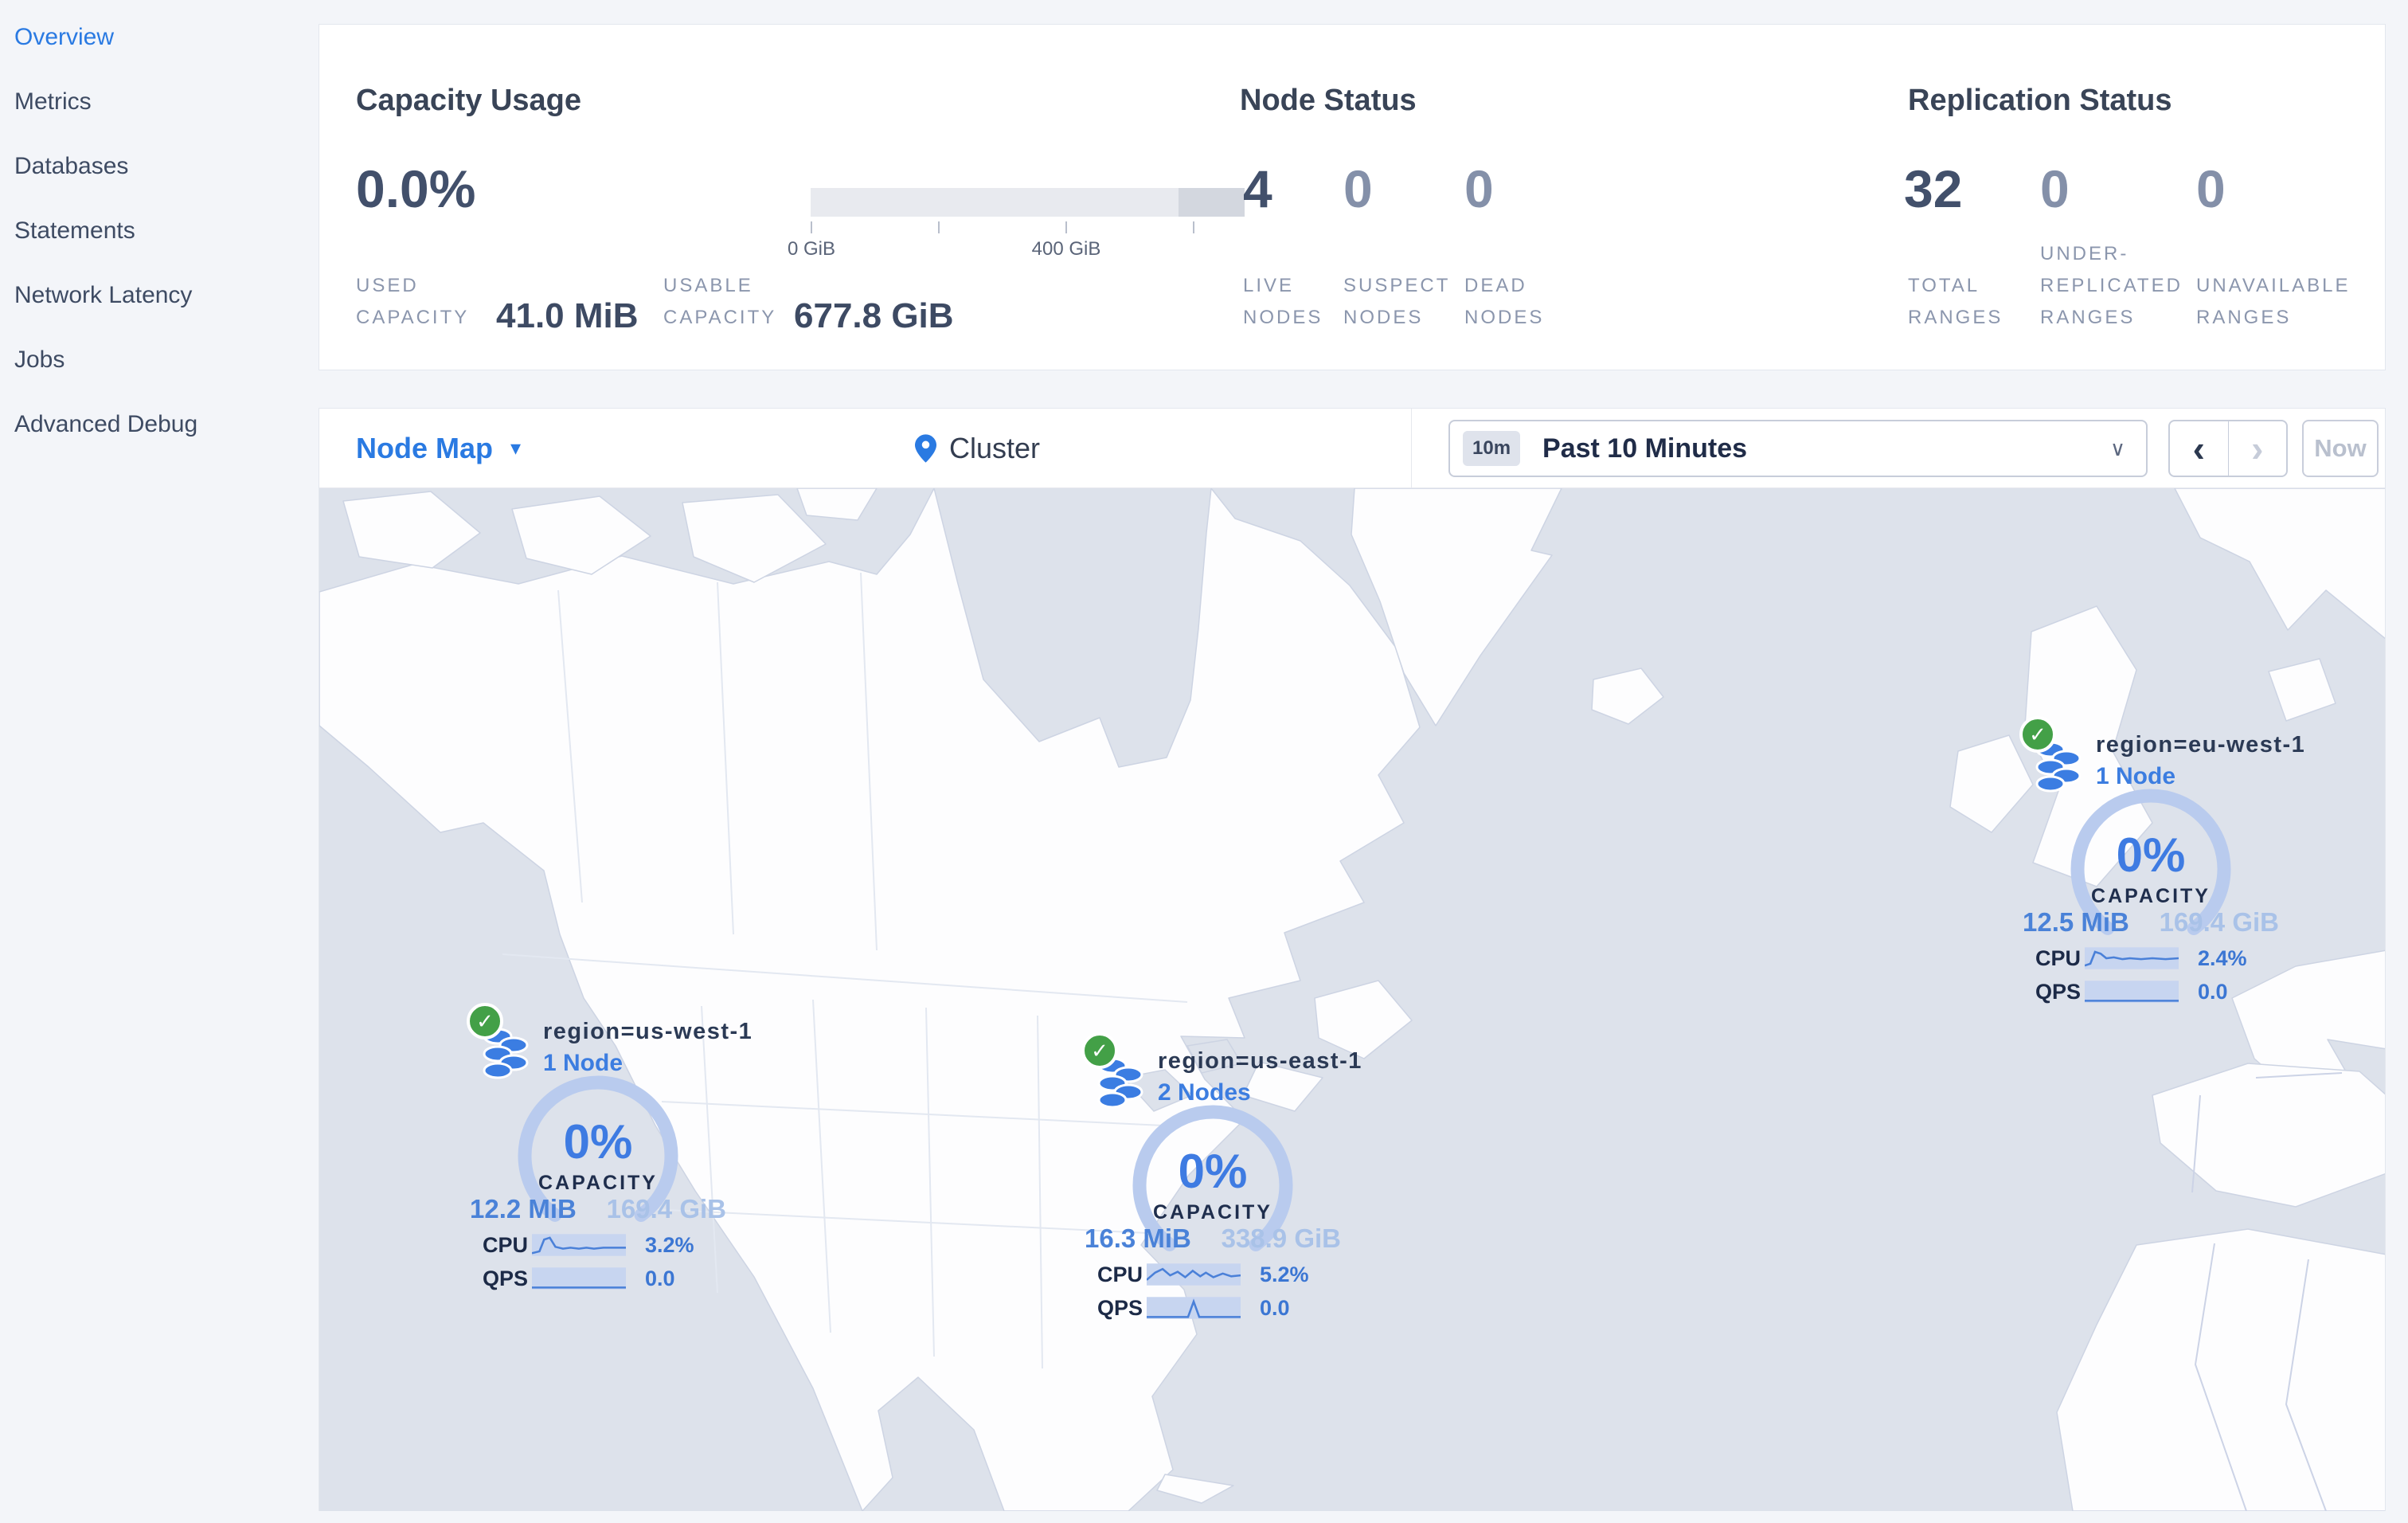 This screenshot has height=1523, width=2408. Describe the element at coordinates (1138, 1238) in the screenshot. I see `used-capacity: 16.3 MiB` at that location.